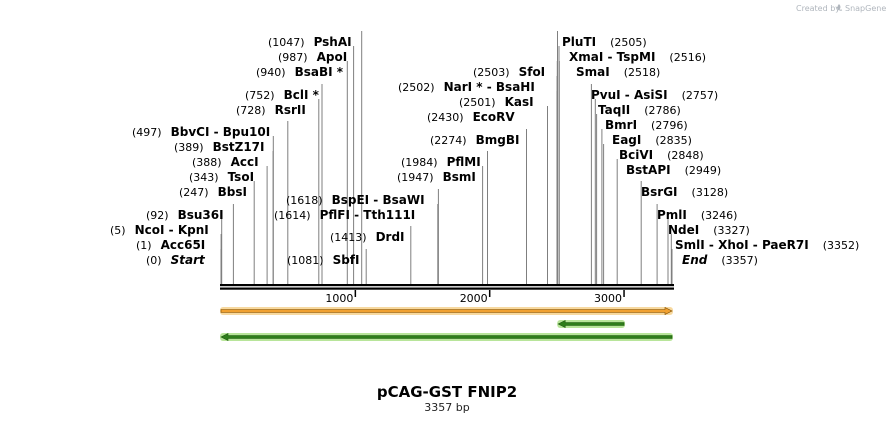  What do you see at coordinates (608, 298) in the screenshot?
I see `ruler-tick-label: 3000` at bounding box center [608, 298].